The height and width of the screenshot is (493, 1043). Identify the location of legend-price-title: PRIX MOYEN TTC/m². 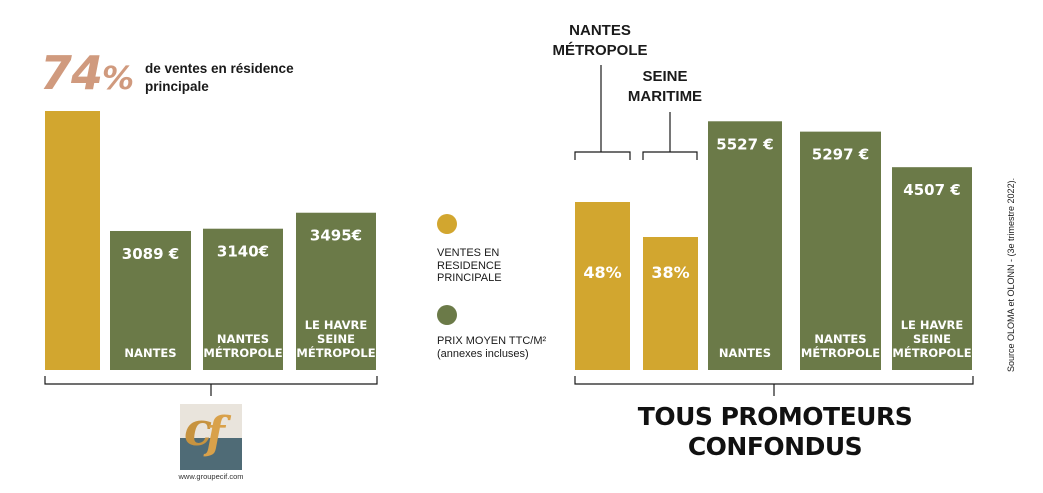
(492, 341).